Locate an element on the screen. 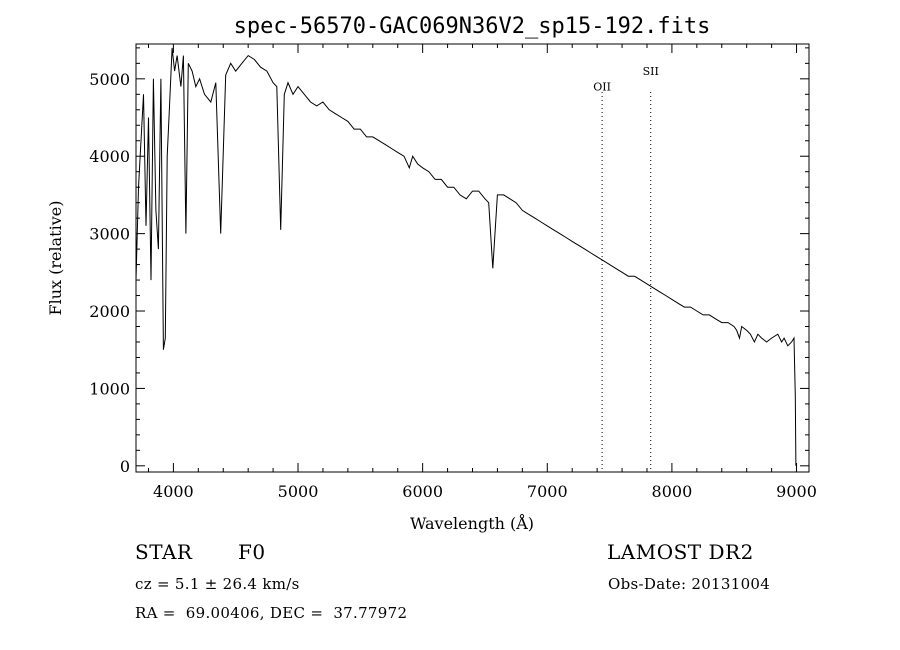 This screenshot has width=900, height=650. annotation-label: SII is located at coordinates (651, 71).